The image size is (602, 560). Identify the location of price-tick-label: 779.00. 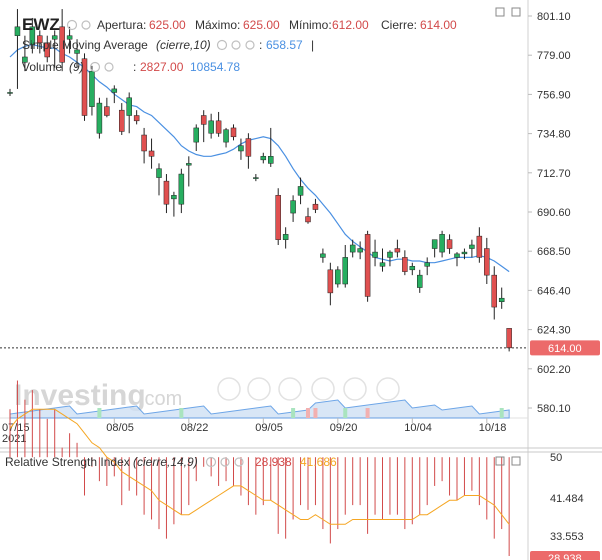
(554, 56).